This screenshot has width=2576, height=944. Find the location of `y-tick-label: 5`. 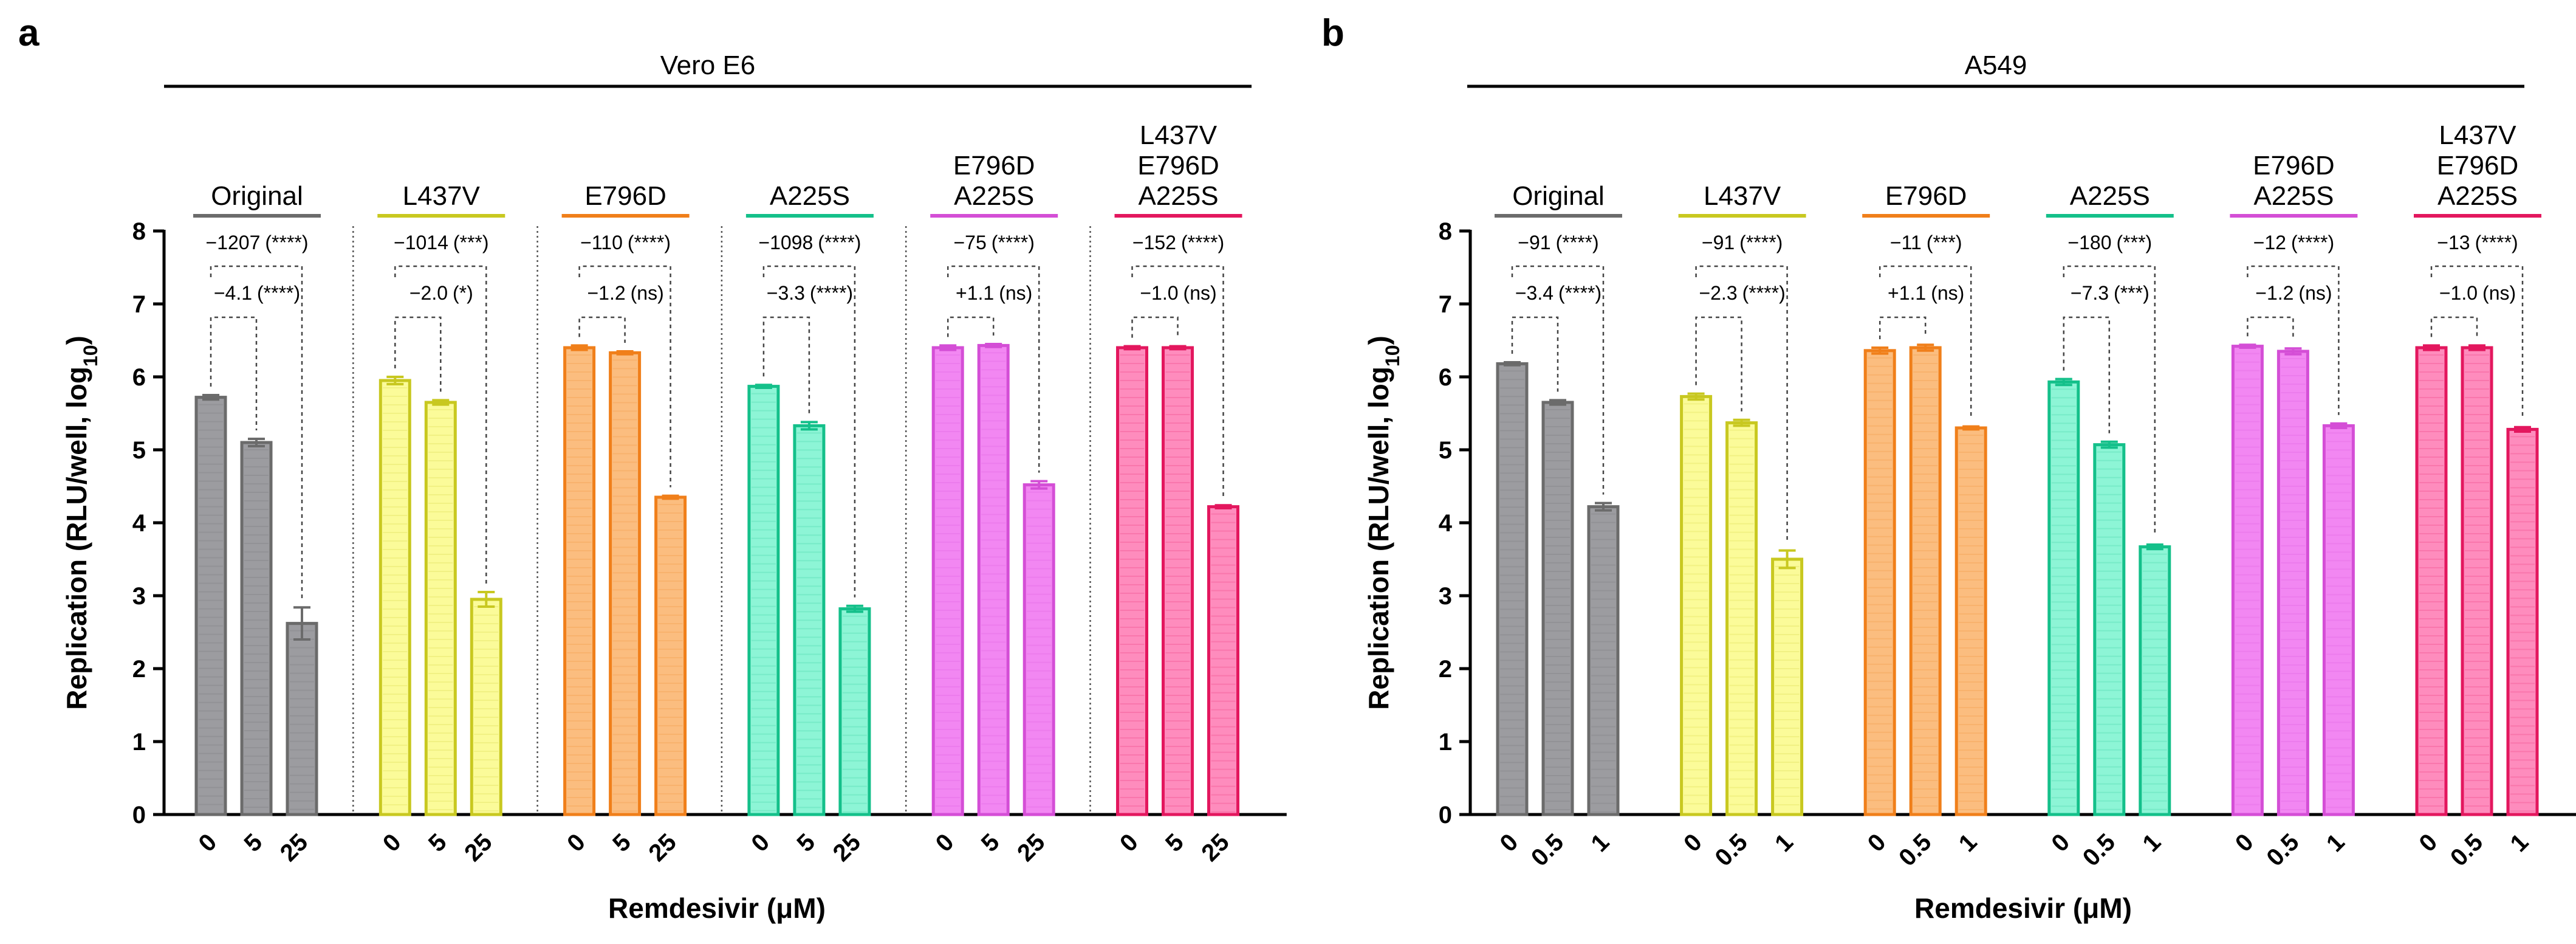

y-tick-label: 5 is located at coordinates (1446, 450).